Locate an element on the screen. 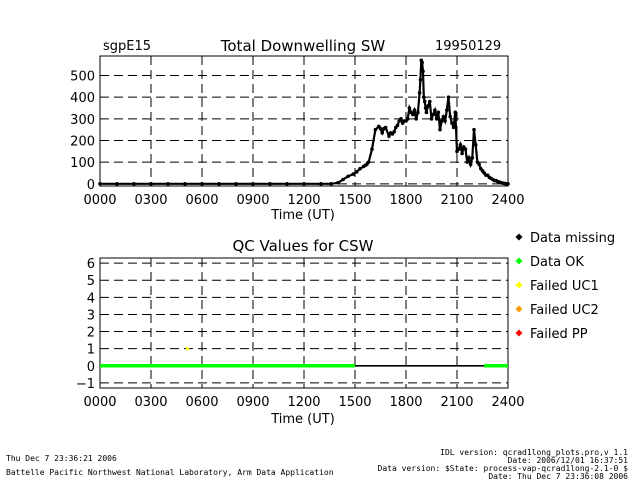  legend-label: Failed UC1 is located at coordinates (564, 286).